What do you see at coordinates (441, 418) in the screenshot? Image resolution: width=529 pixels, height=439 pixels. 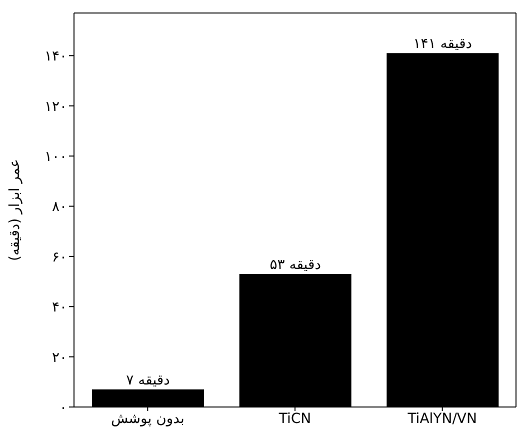 I see `x-tick-label: TiAlYN/VN` at bounding box center [441, 418].